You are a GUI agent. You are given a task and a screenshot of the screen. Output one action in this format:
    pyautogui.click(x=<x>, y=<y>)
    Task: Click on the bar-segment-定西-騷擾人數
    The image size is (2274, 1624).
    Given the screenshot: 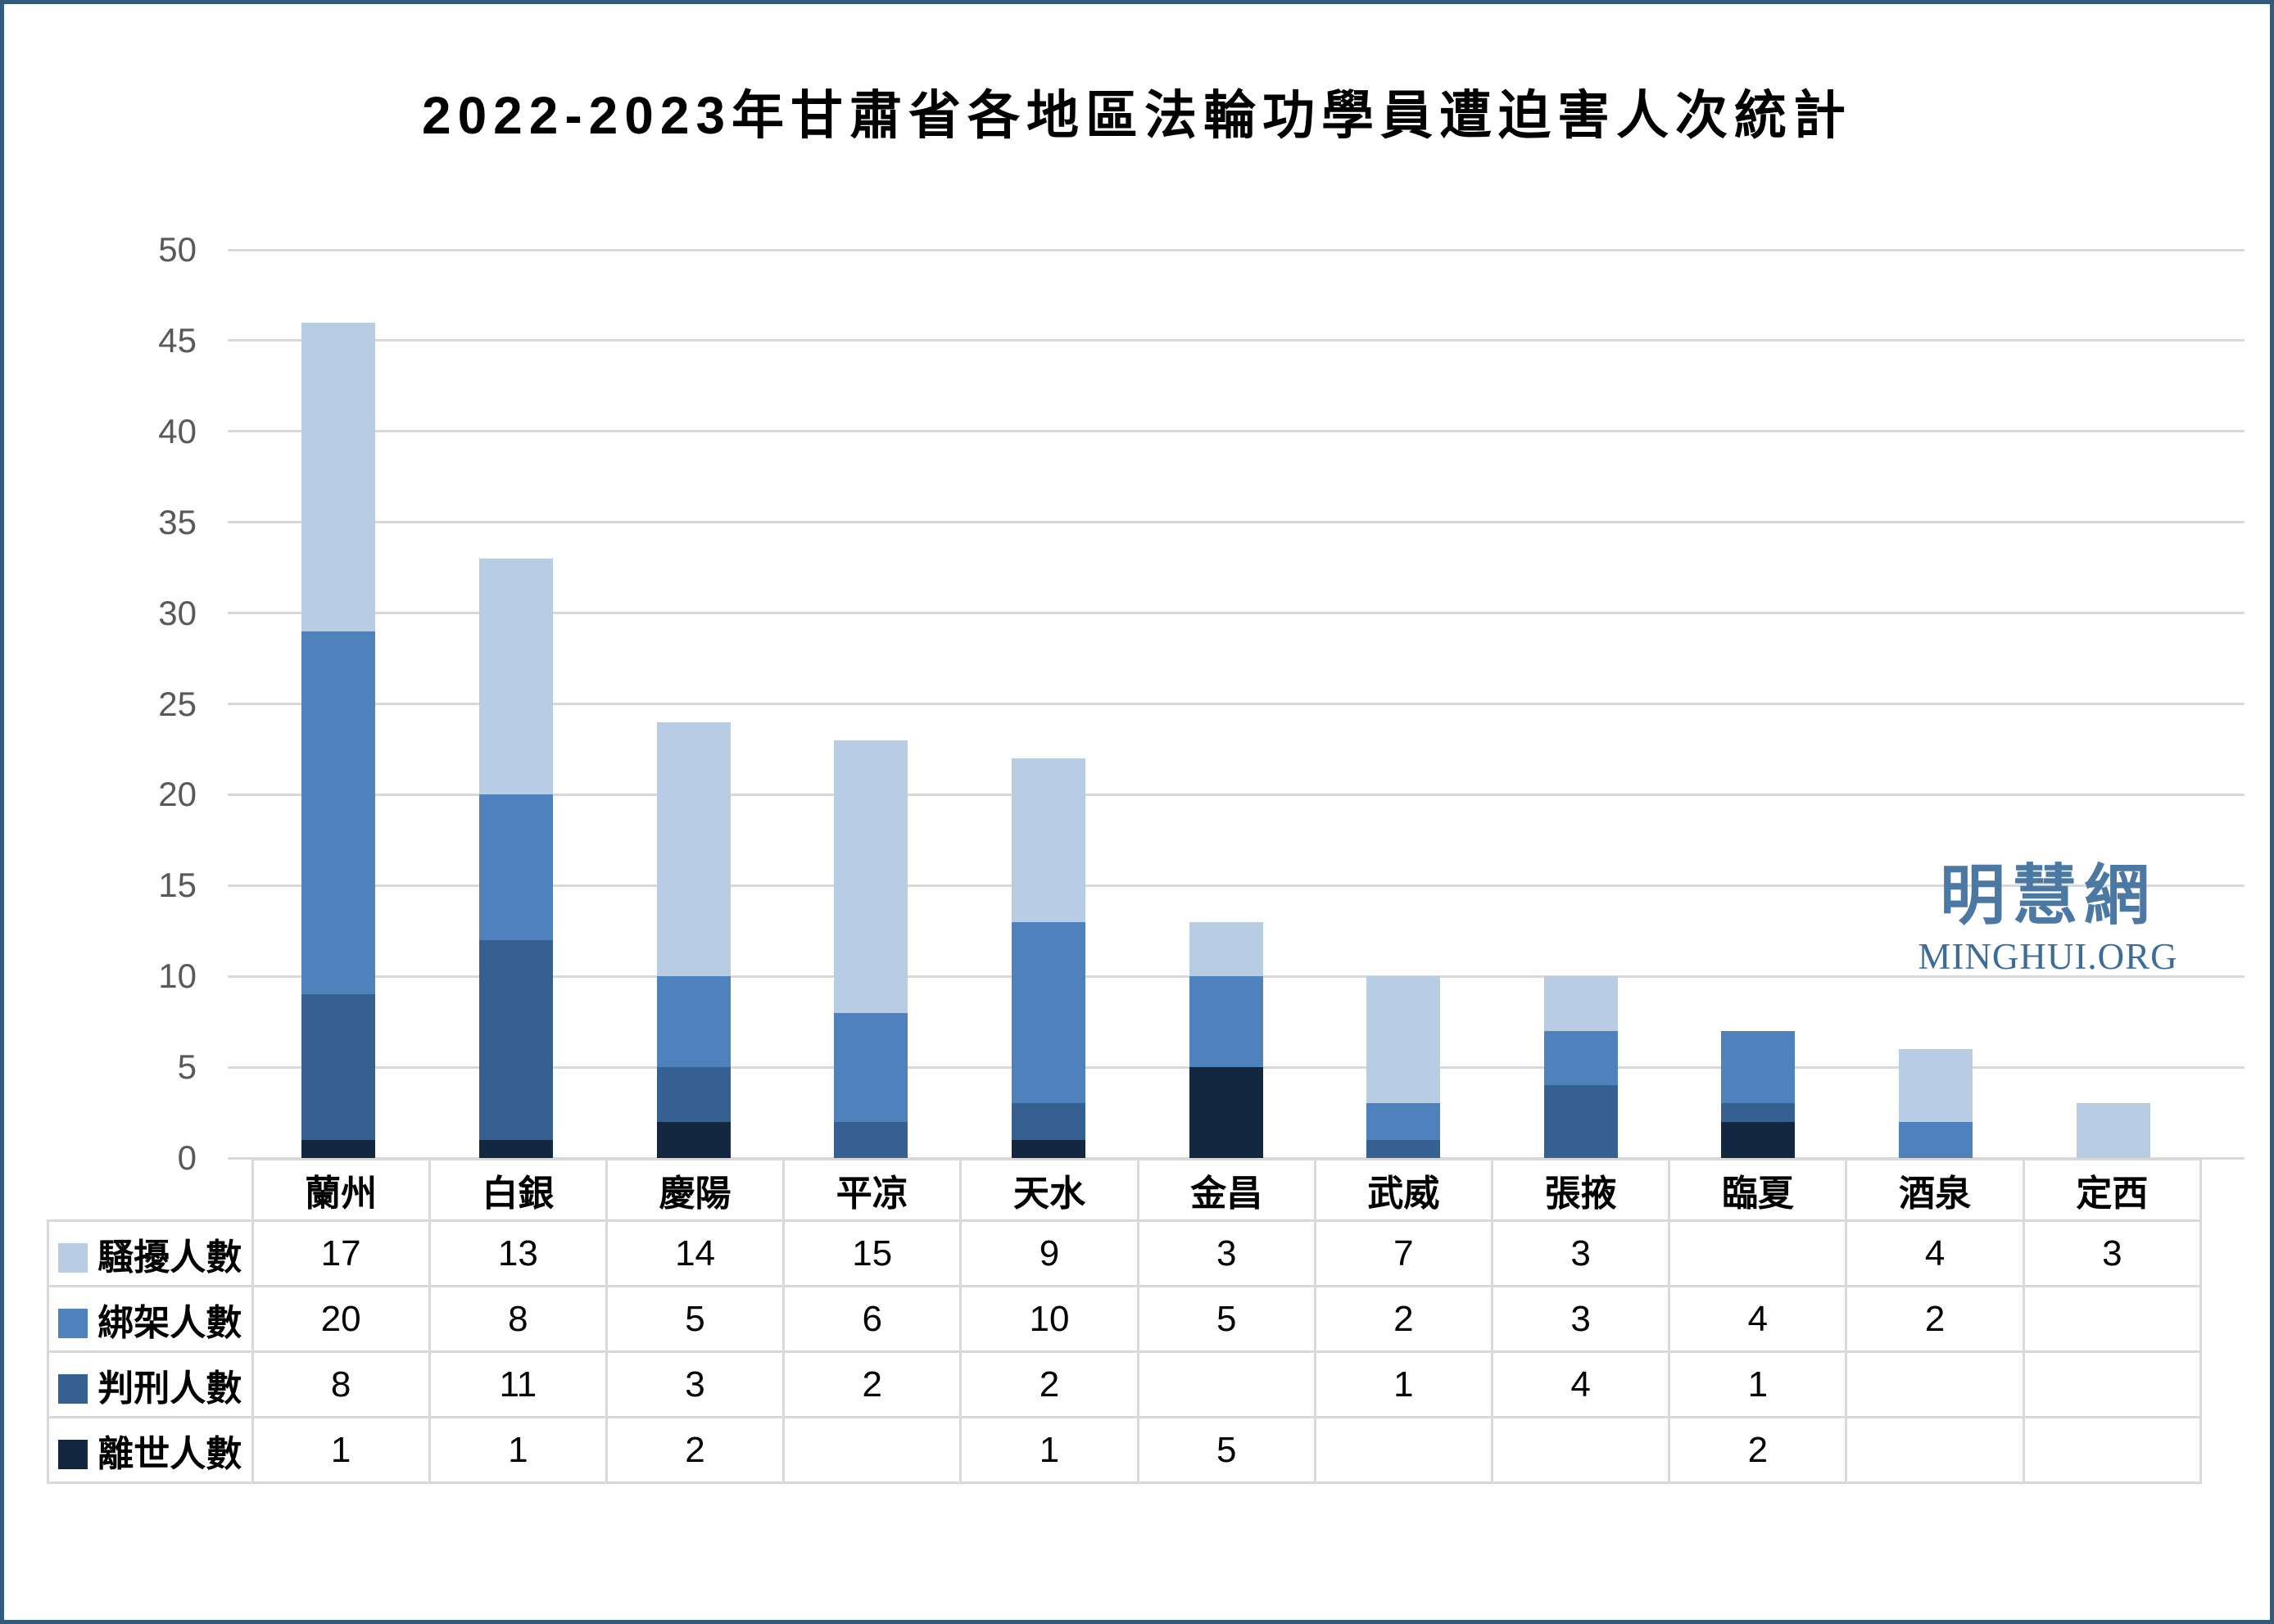 What is the action you would take?
    pyautogui.click(x=2113, y=1130)
    